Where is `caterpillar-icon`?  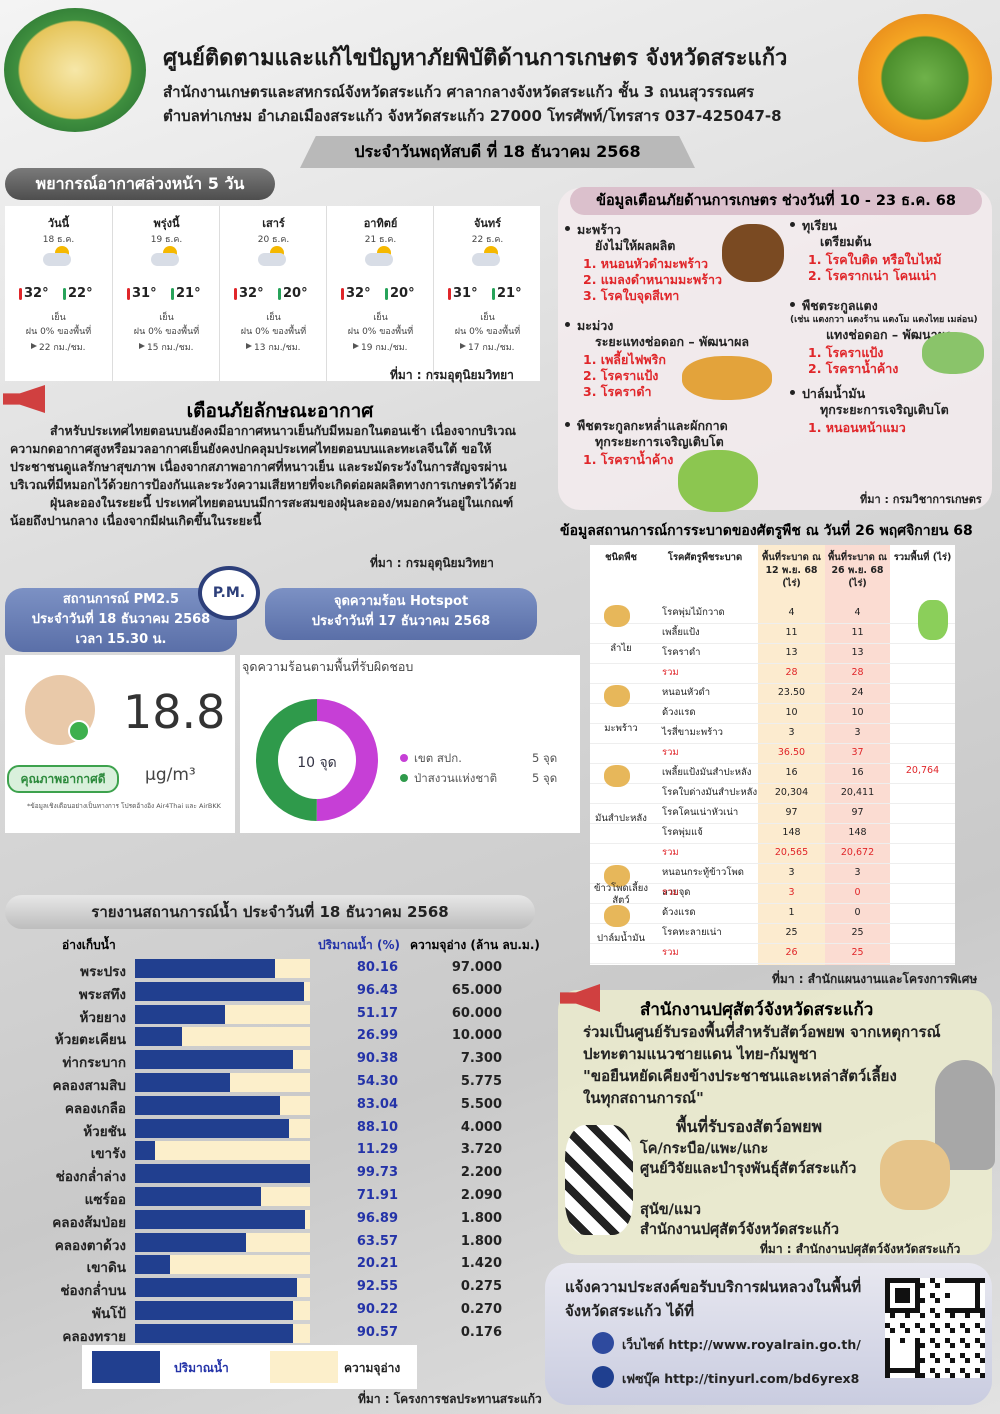
caterpillar-icon is located at coordinates (933, 620).